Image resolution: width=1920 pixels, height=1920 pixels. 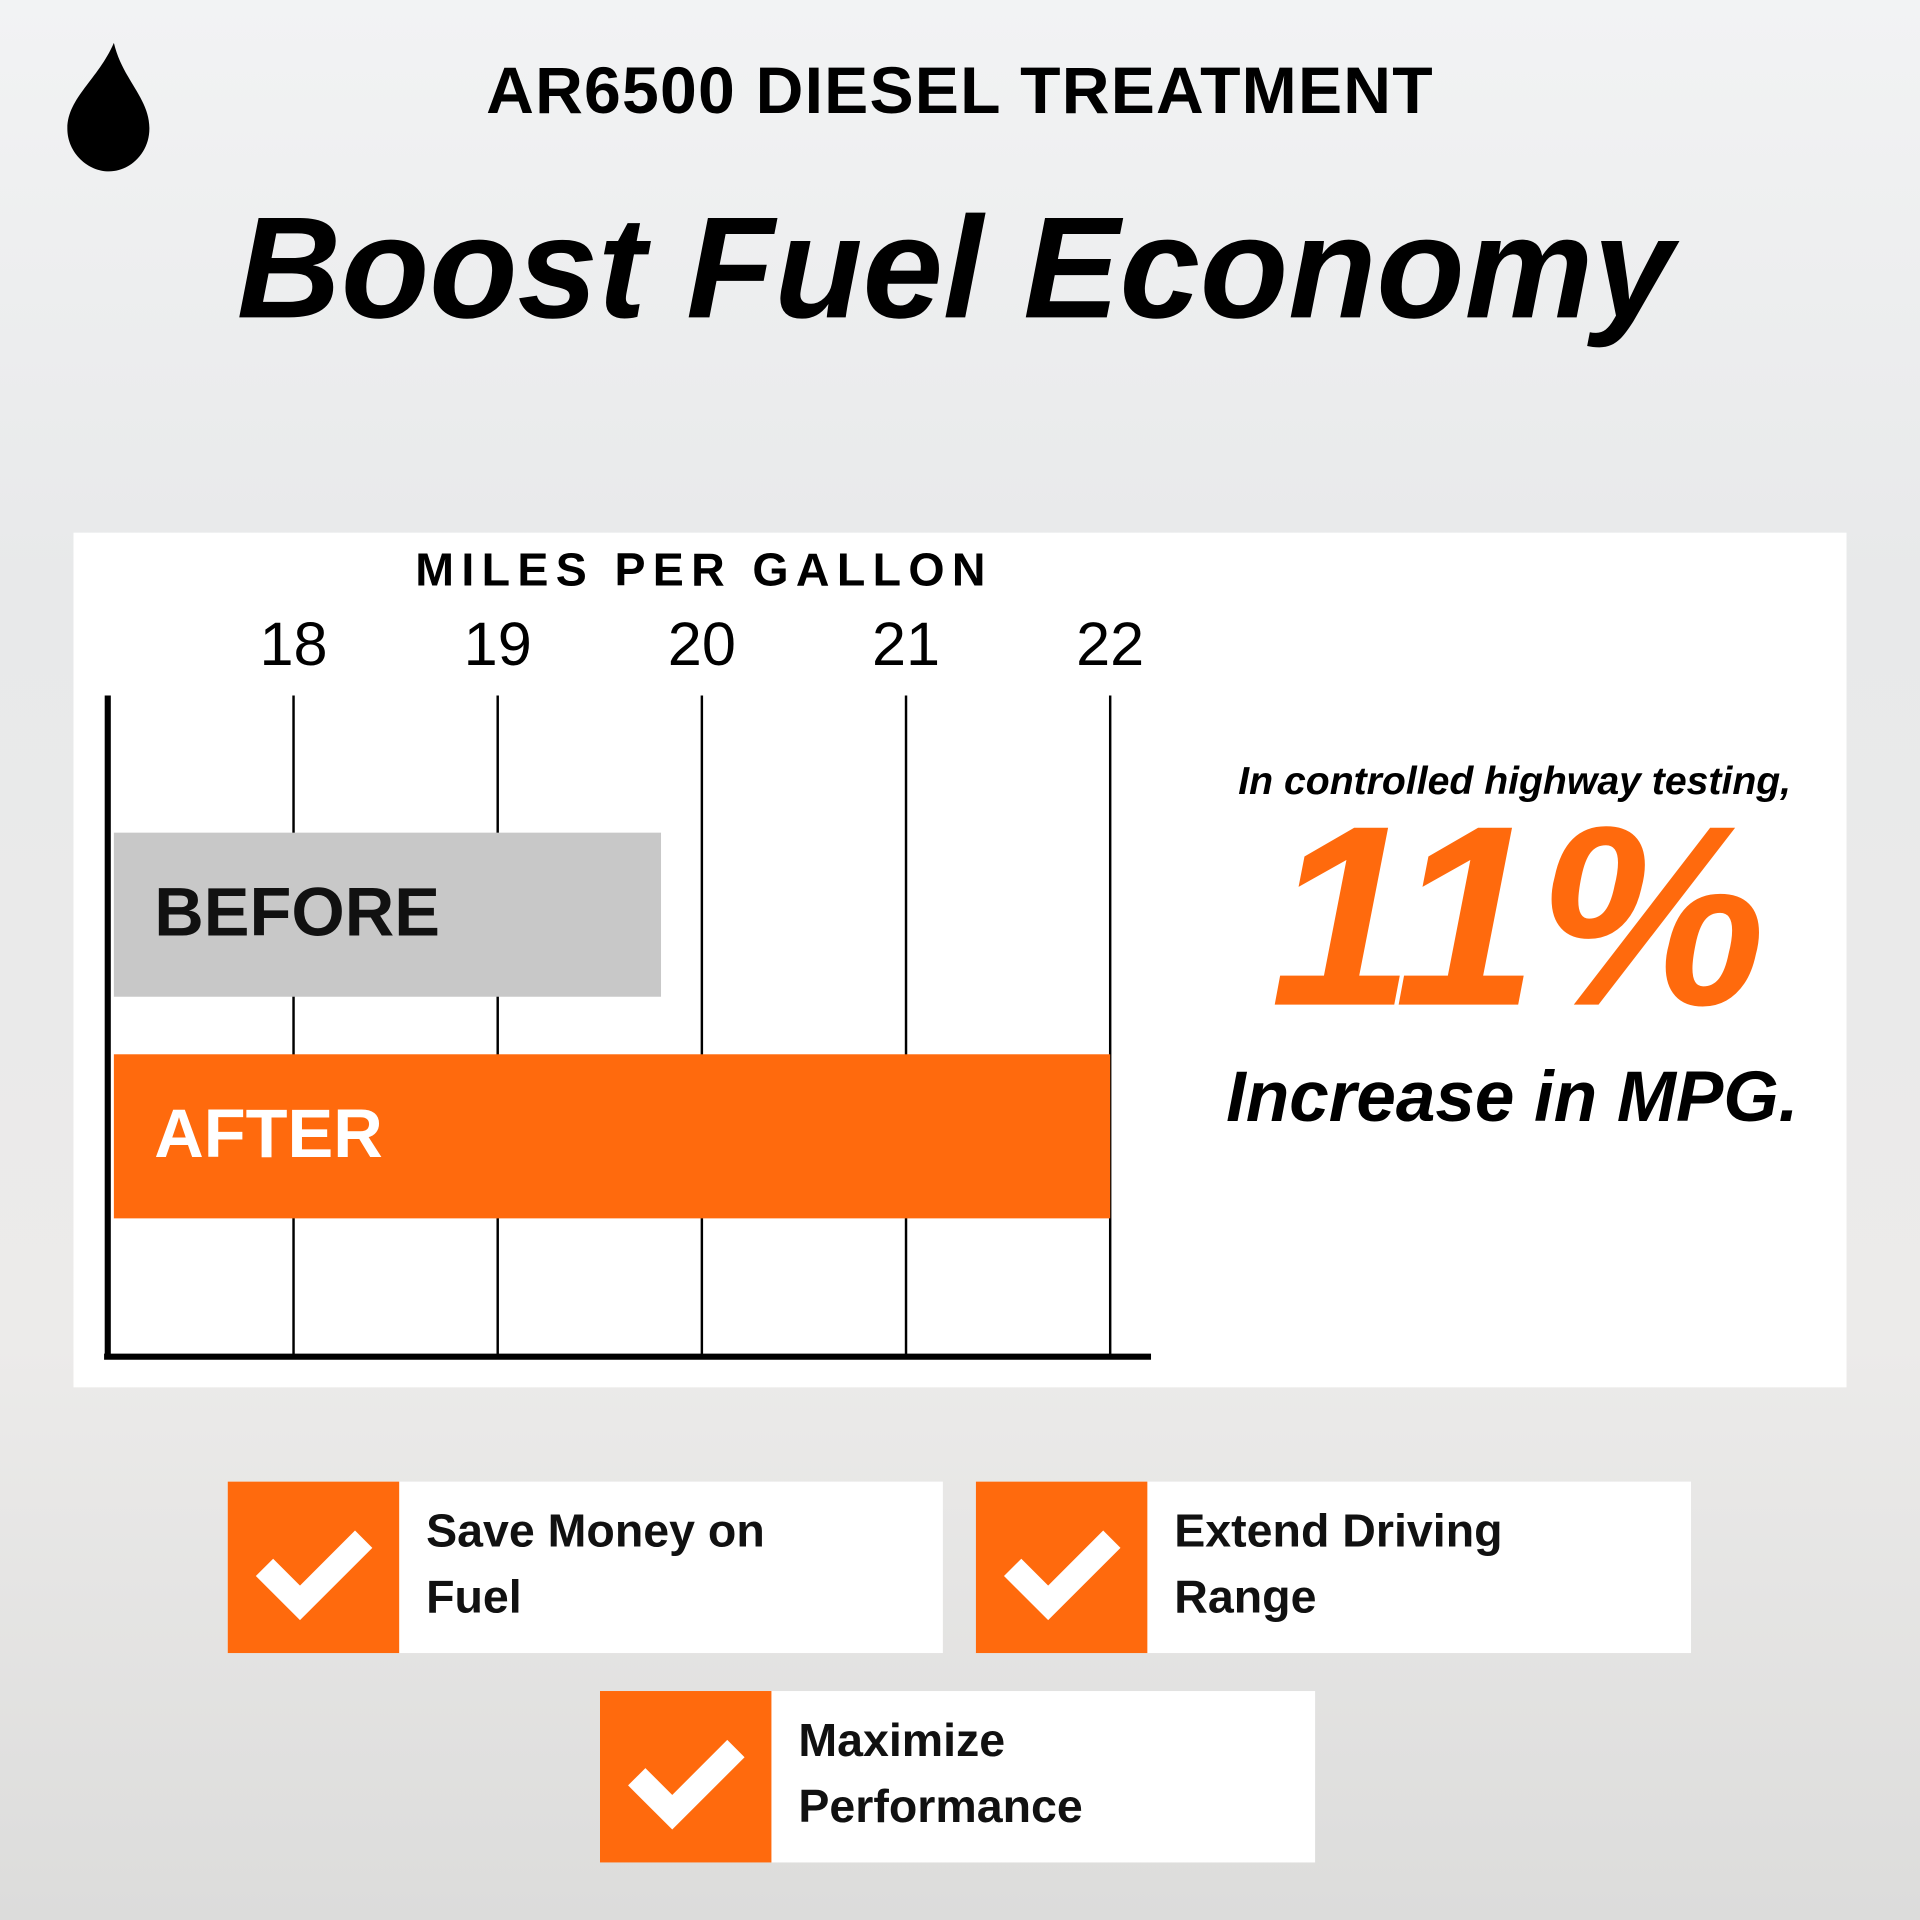 I want to click on callout-figure: 11%, so click(x=1519, y=916).